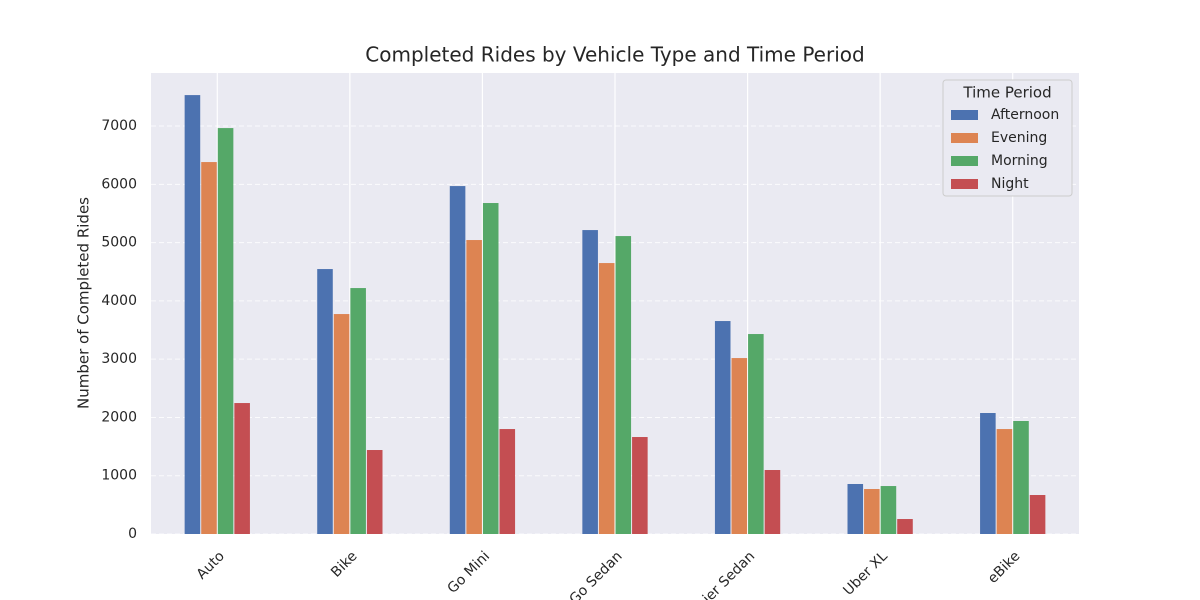 This screenshot has width=1200, height=600. What do you see at coordinates (469, 572) in the screenshot?
I see `x-tick-label: Go Mini` at bounding box center [469, 572].